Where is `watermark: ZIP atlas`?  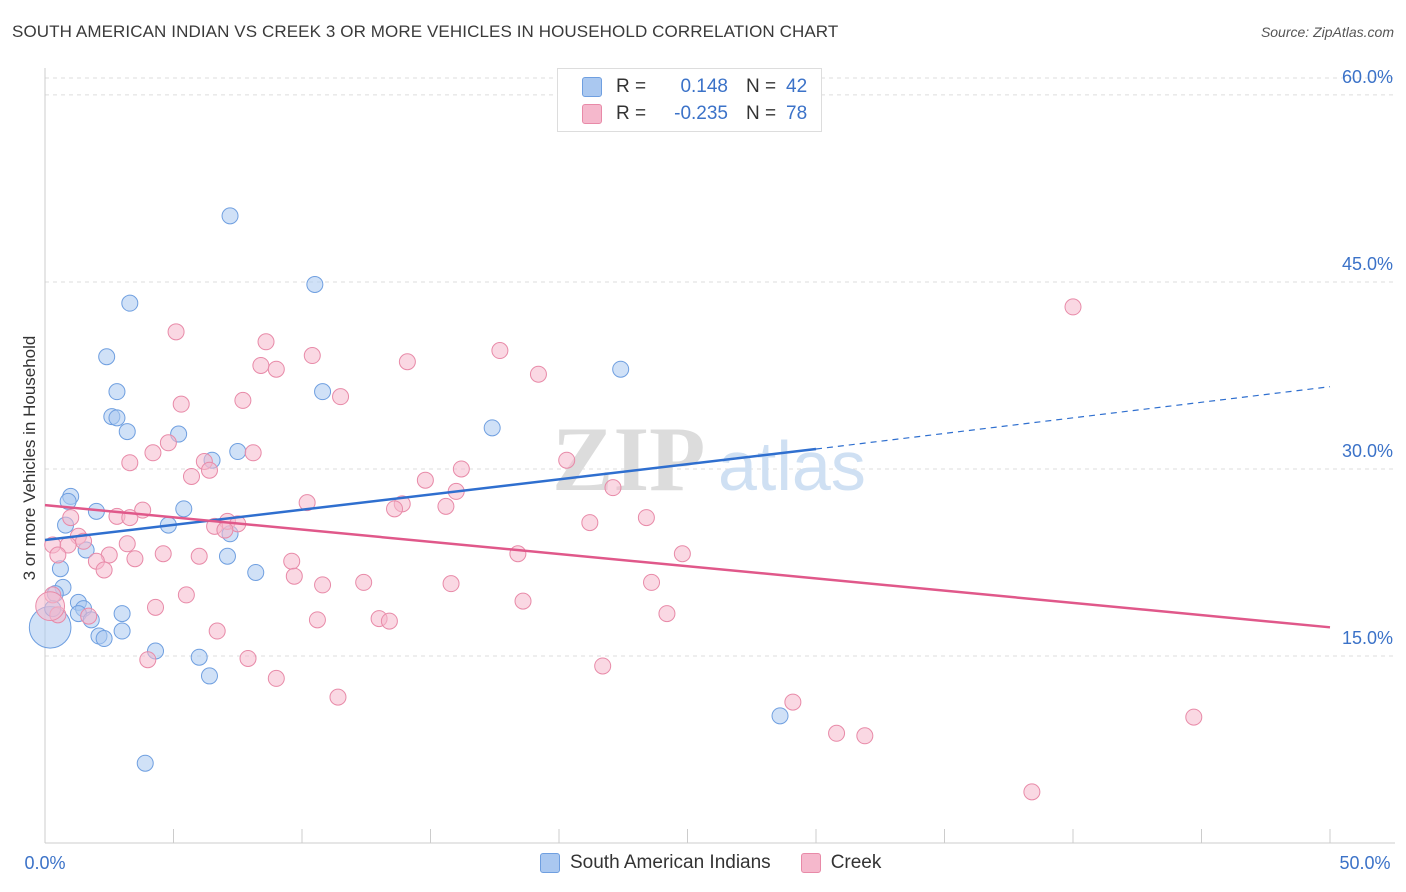 watermark: ZIP atlas is located at coordinates (709, 459).